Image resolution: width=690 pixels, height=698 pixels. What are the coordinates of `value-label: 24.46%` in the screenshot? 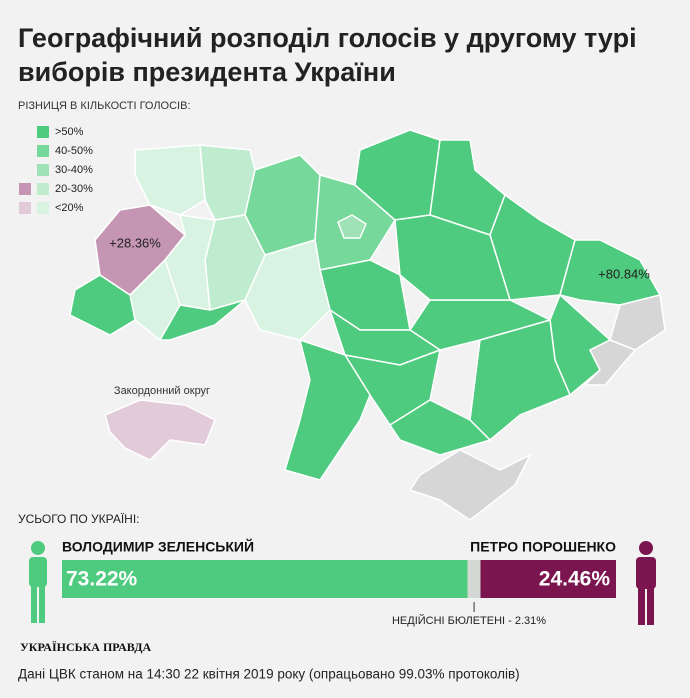 It's located at (575, 579).